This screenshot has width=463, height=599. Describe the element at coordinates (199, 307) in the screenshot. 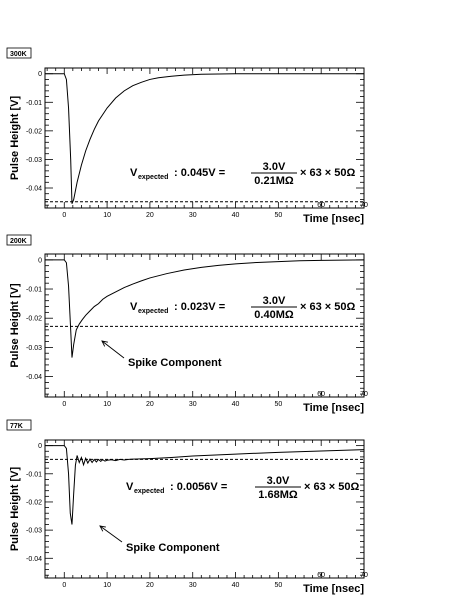

I see `expected-value: : 0.023V =` at that location.